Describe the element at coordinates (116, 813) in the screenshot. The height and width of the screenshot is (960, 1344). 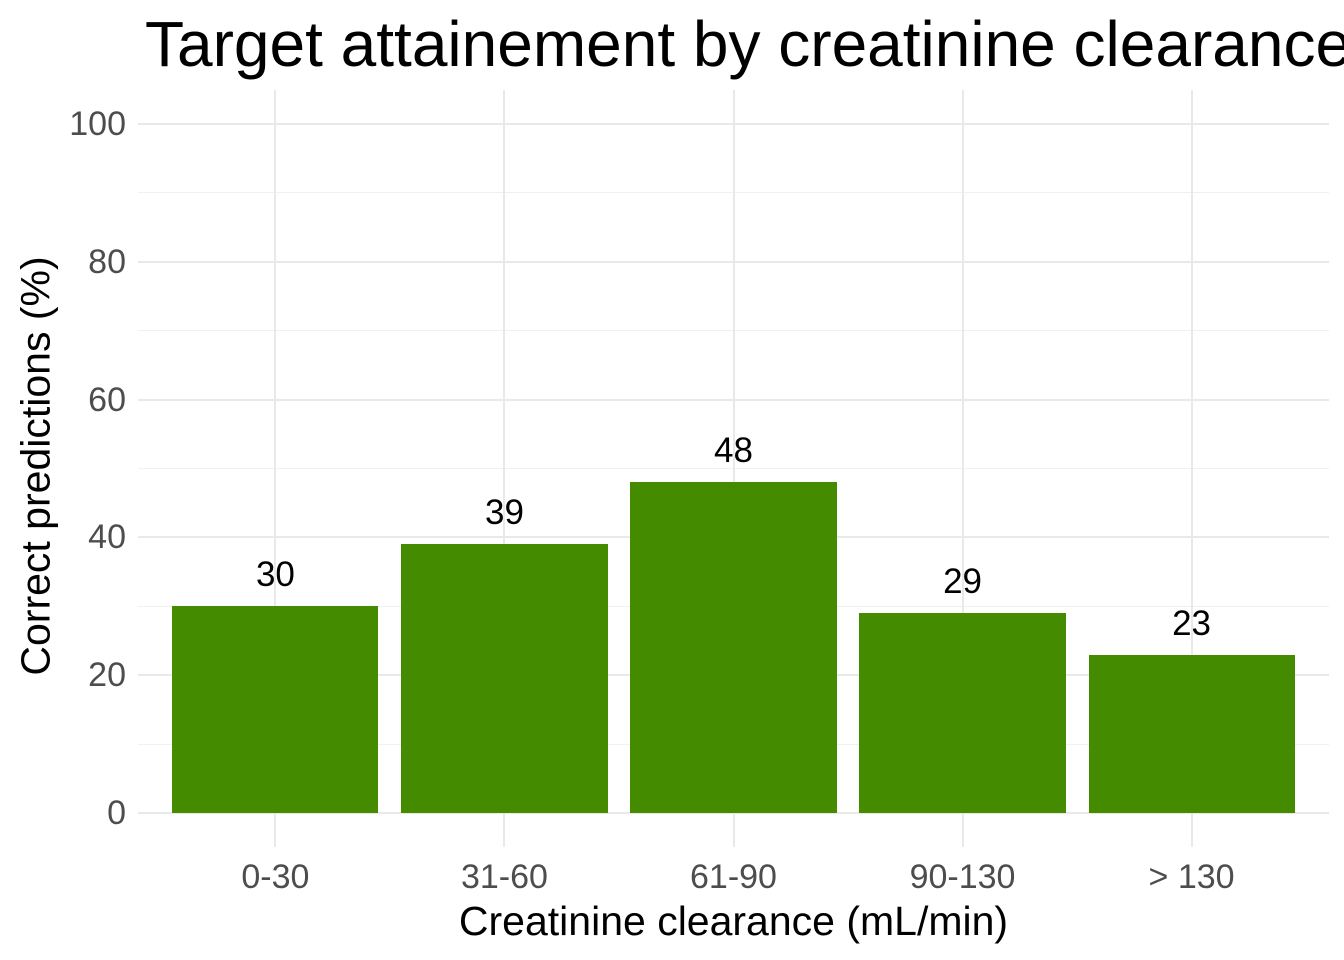
I see `y-tick-label: 0` at that location.